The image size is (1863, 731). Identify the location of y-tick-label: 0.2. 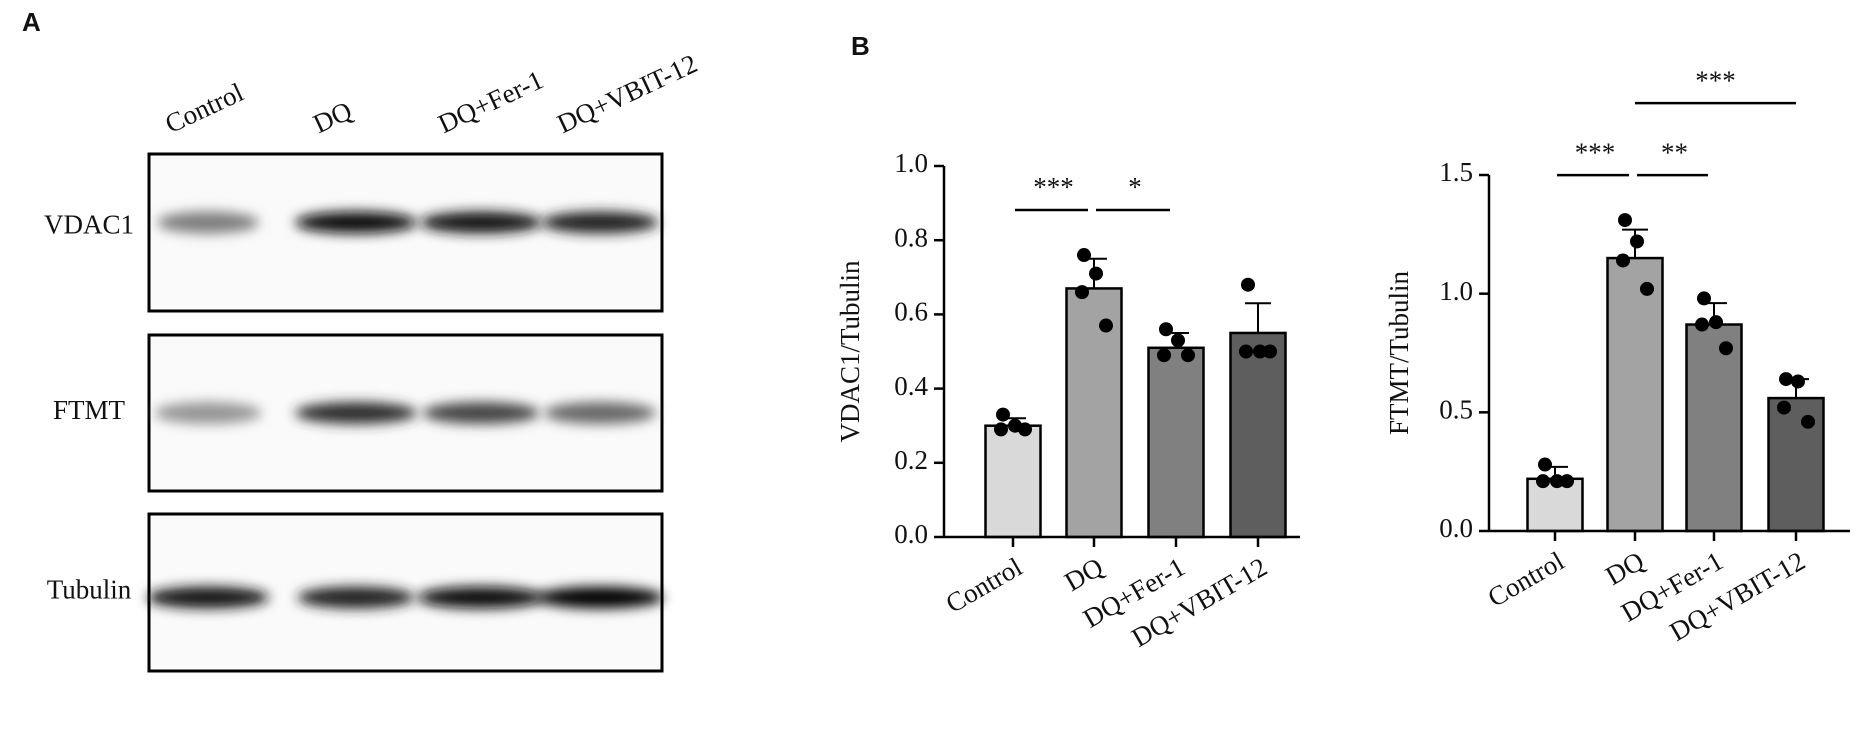
(911, 460).